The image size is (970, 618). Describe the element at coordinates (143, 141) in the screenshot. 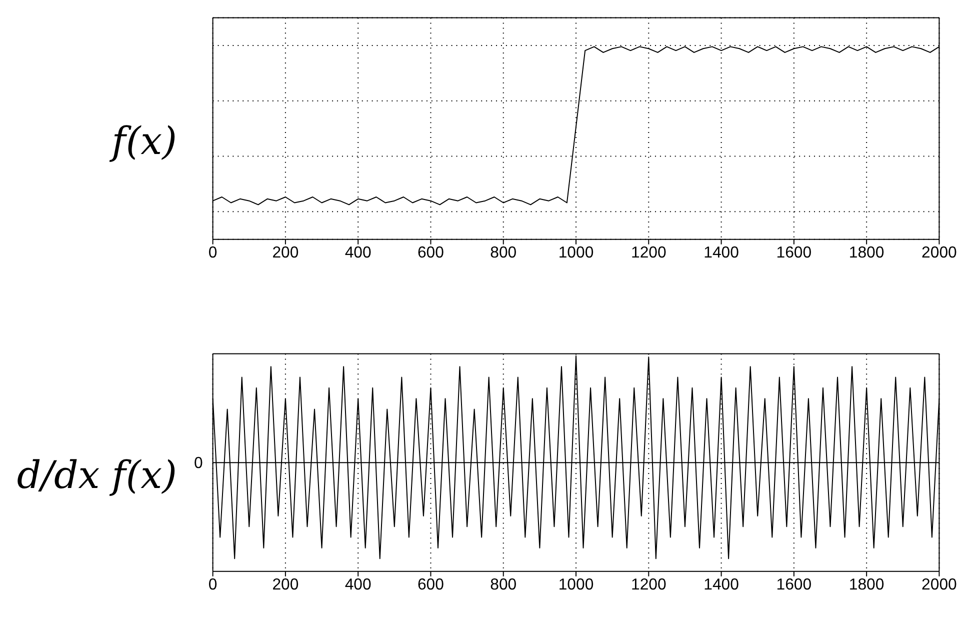

I see `y-axis-title: f(x)` at that location.